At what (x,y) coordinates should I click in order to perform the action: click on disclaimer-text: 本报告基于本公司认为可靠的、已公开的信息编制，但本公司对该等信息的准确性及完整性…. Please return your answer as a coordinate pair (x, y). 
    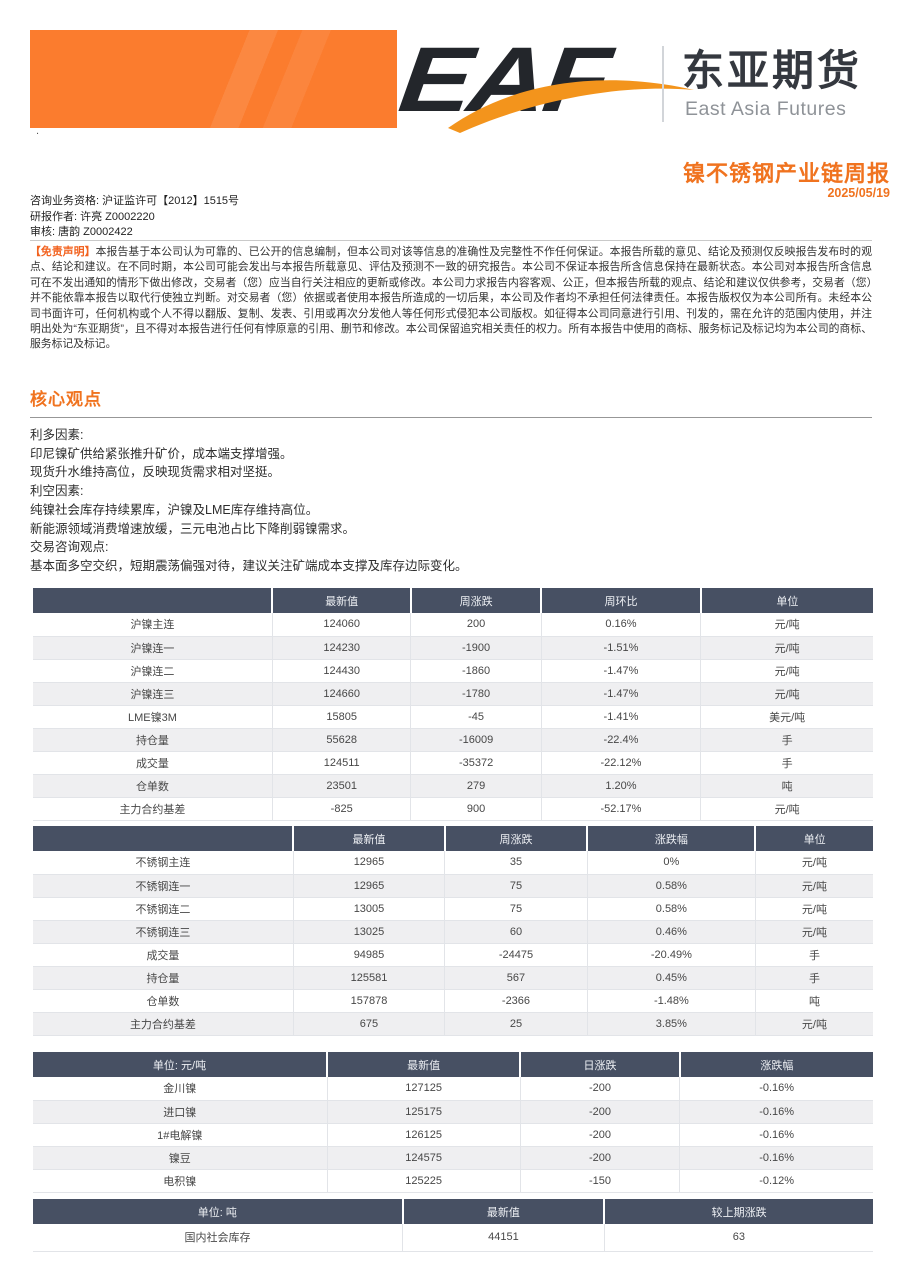
    Looking at the image, I should click on (451, 298).